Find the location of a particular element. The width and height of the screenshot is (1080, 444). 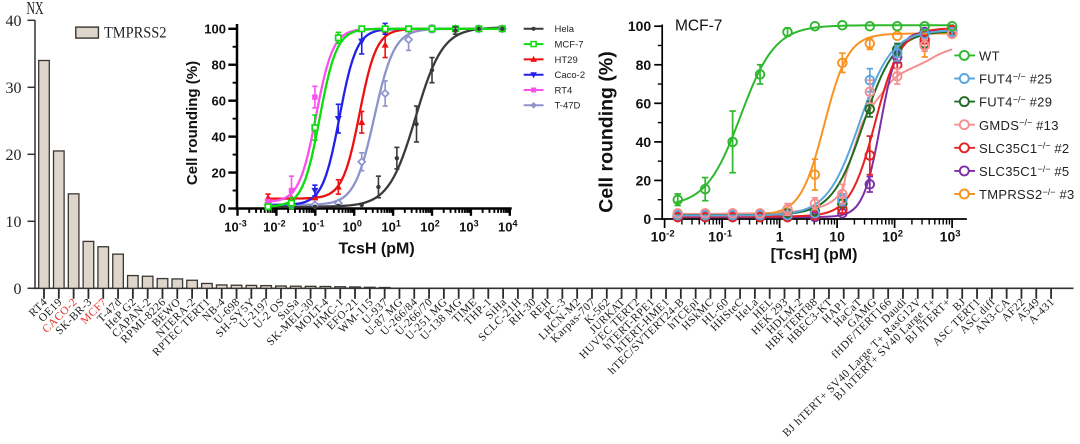

svg-text: TMPRSS2 is located at coordinates (135, 33).